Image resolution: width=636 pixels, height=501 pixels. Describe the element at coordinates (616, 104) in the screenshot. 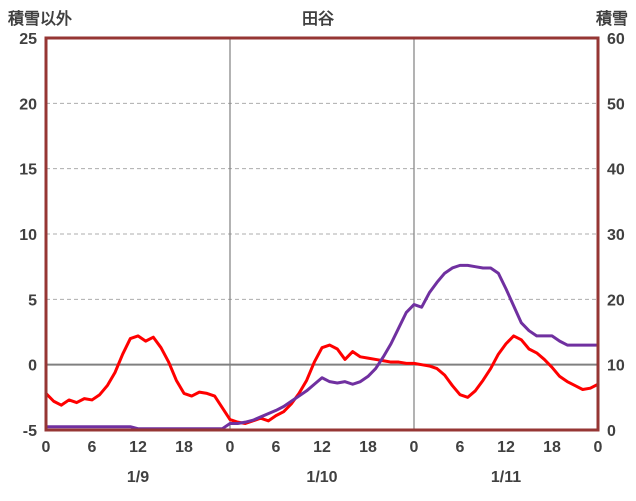

I see `right-axis-tick-label: 50` at that location.